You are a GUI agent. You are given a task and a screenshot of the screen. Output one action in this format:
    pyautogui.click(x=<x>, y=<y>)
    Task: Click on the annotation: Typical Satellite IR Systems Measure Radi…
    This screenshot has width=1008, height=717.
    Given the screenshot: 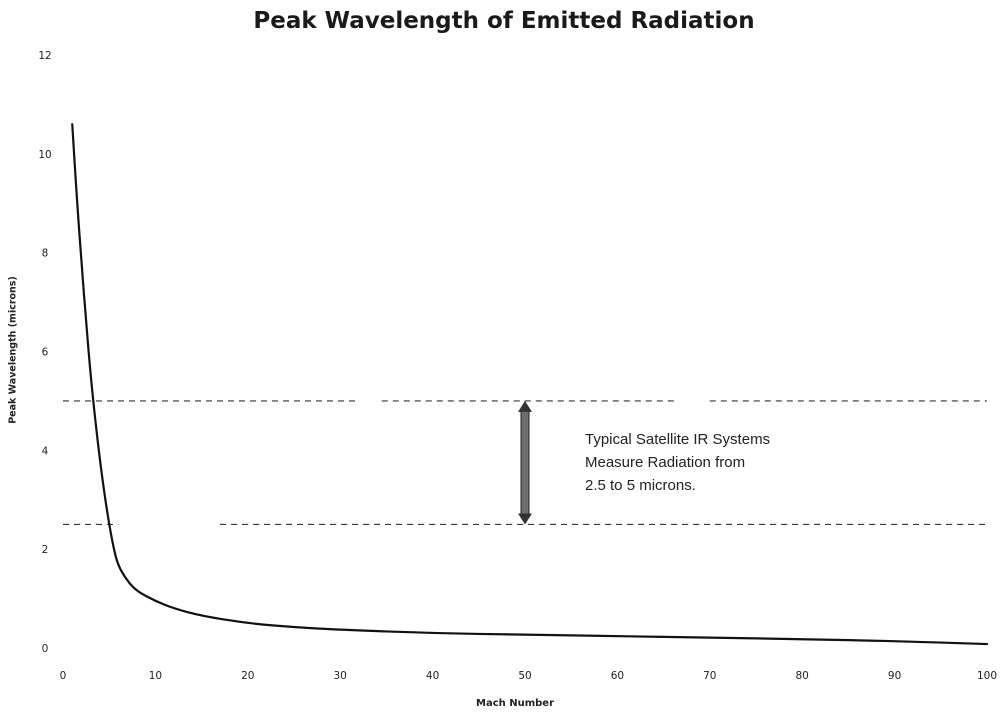 What is the action you would take?
    pyautogui.click(x=677, y=462)
    